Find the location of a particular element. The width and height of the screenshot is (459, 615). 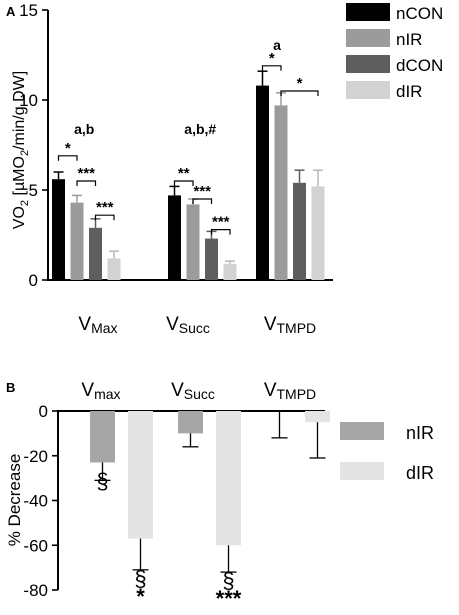

legend-label: nCON is located at coordinates (419, 13).